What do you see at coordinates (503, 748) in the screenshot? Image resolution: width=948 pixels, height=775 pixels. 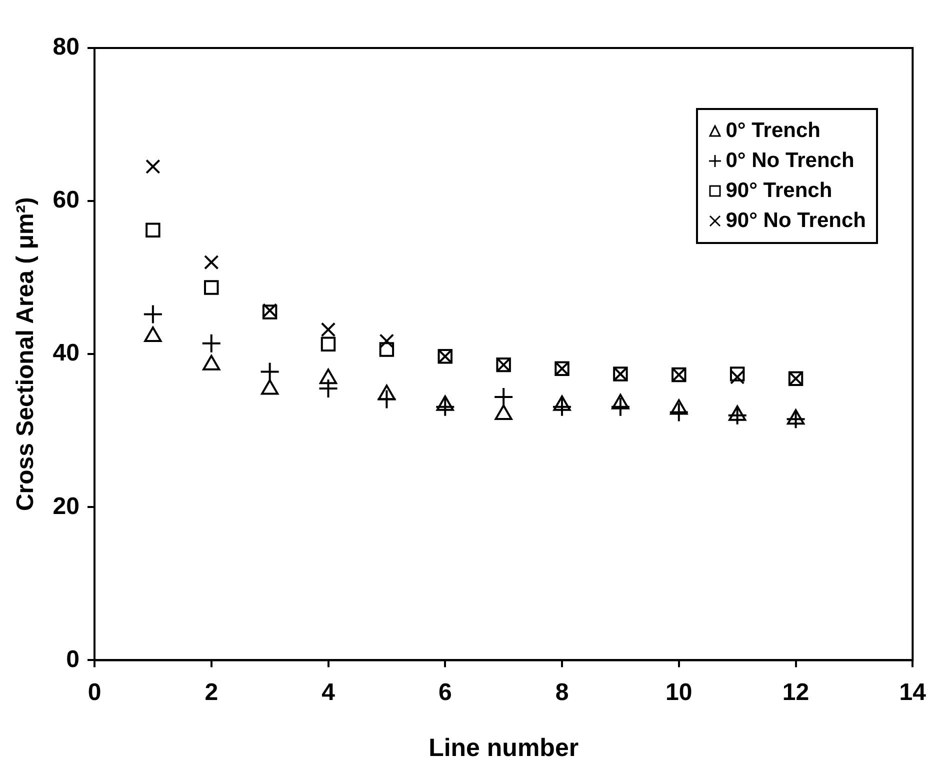 I see `x-axis-title: Line number` at bounding box center [503, 748].